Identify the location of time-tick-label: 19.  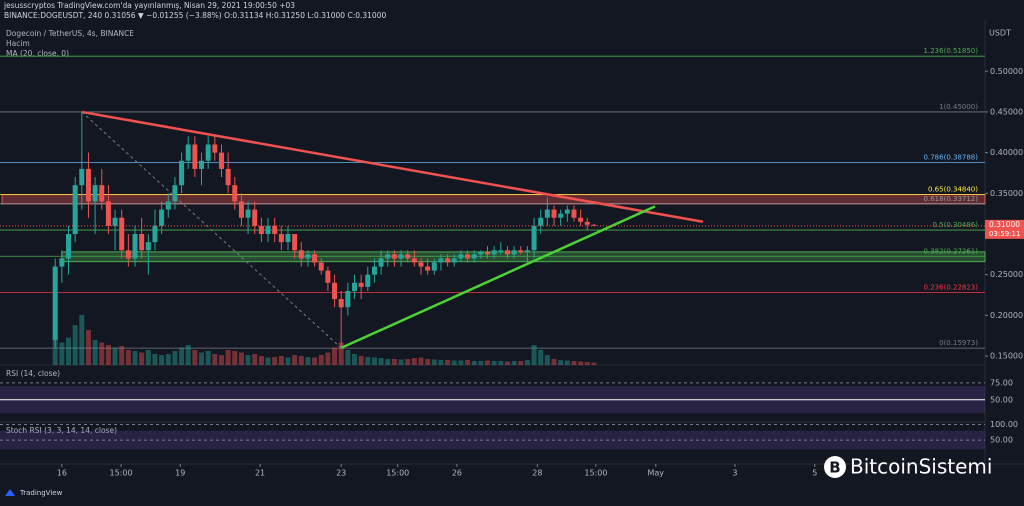
(180, 473).